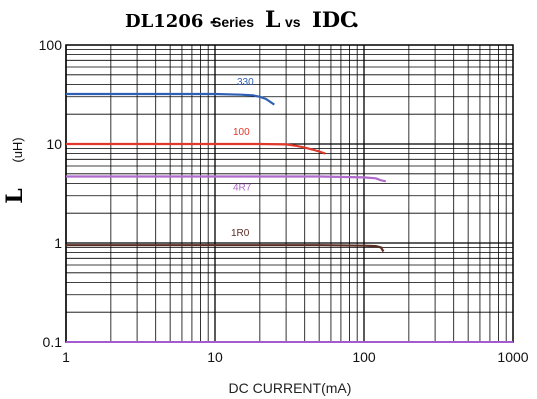 This screenshot has height=399, width=537. What do you see at coordinates (54, 144) in the screenshot?
I see `y-tick-label: 10` at bounding box center [54, 144].